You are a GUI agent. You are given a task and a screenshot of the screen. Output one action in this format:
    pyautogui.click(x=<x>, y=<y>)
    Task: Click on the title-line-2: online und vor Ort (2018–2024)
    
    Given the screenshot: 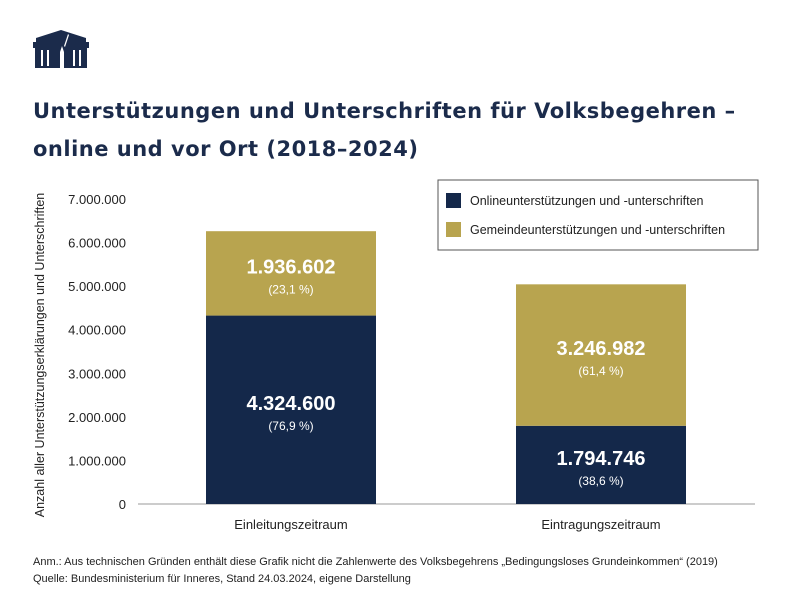 What is the action you would take?
    pyautogui.click(x=226, y=149)
    